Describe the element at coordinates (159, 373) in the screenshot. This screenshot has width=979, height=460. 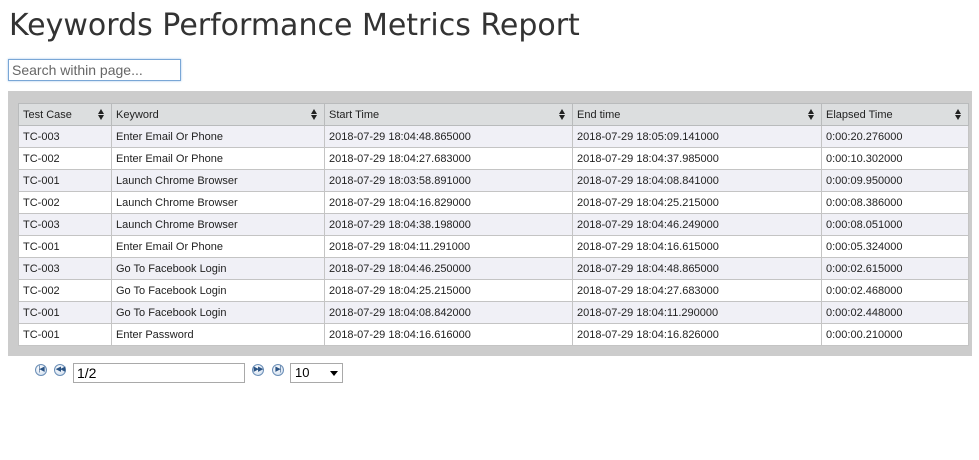
I see `page-number-input` at that location.